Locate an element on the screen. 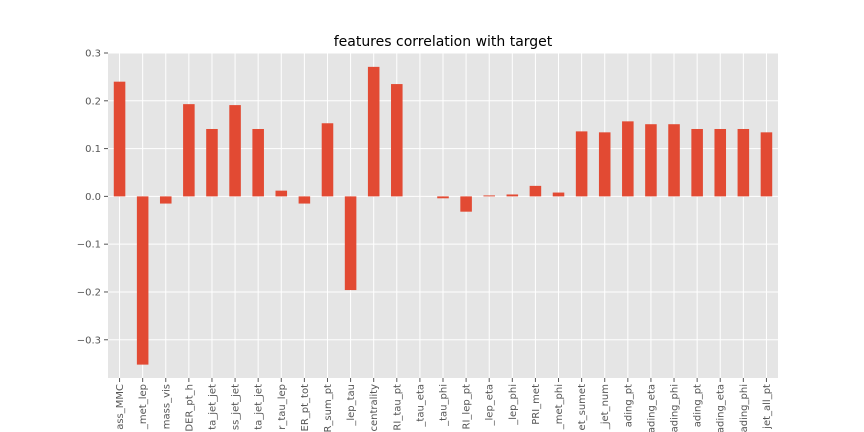  x-tick-label: _tau_phi is located at coordinates (444, 405).